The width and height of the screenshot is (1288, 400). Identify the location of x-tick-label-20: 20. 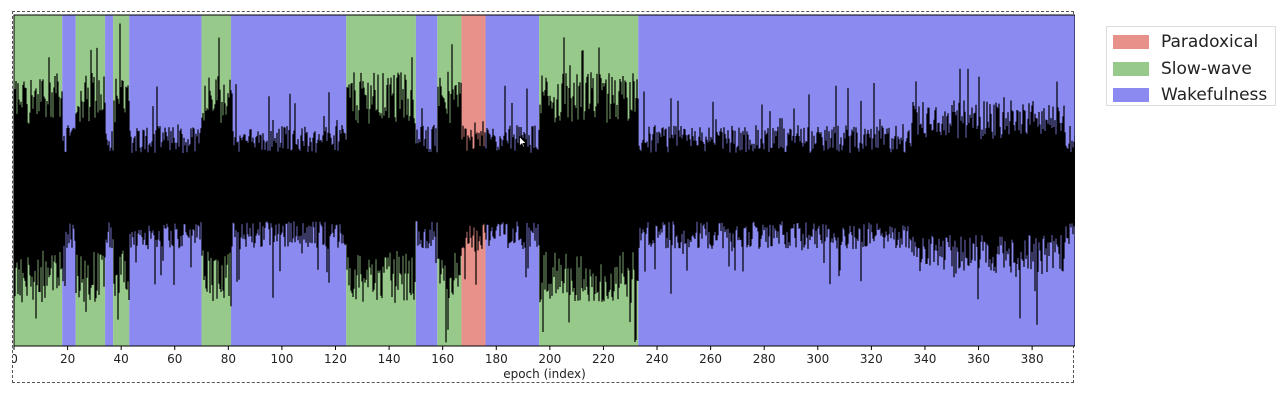
(67, 359).